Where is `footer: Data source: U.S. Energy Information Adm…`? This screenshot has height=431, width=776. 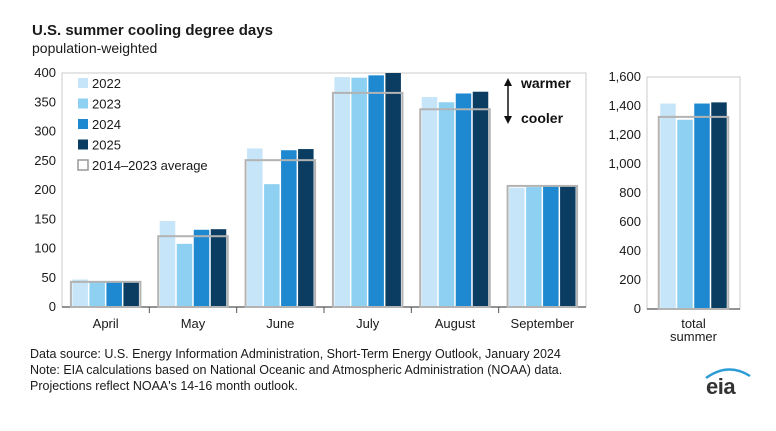 footer: Data source: U.S. Energy Information Adm… is located at coordinates (296, 370).